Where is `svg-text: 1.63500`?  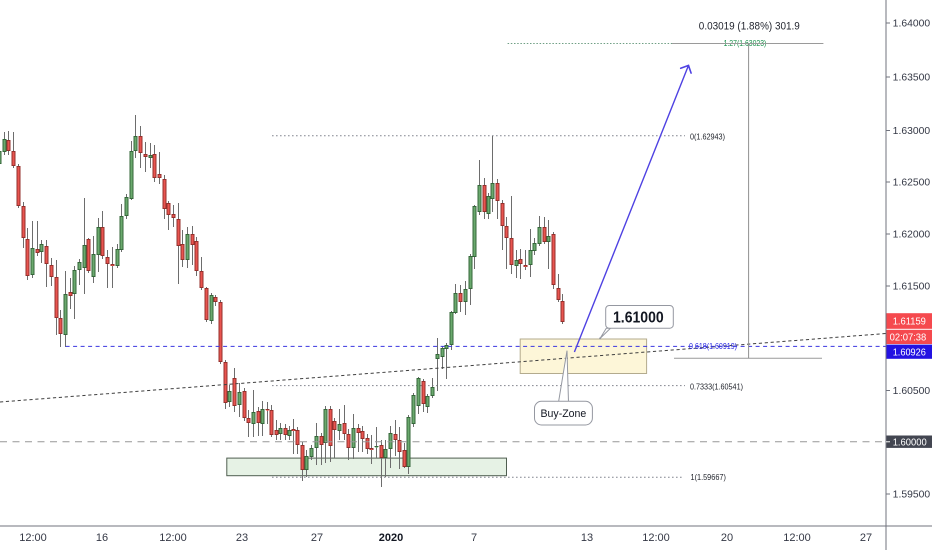
svg-text: 1.63500 is located at coordinates (912, 78).